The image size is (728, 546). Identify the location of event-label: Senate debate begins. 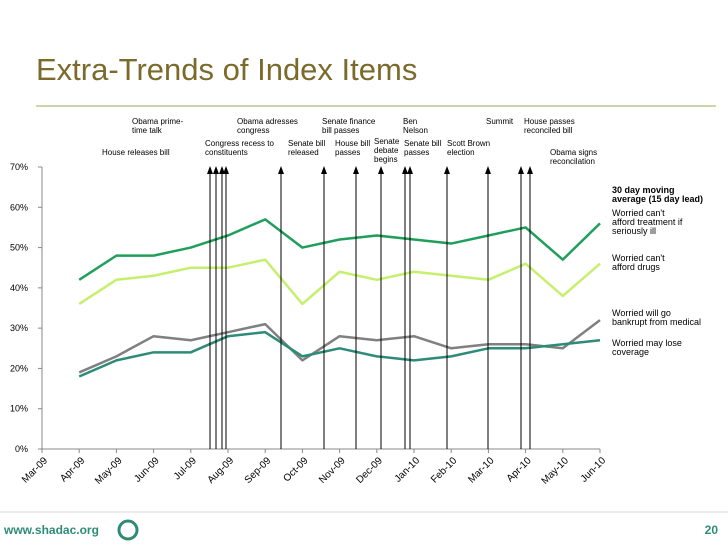
(387, 150).